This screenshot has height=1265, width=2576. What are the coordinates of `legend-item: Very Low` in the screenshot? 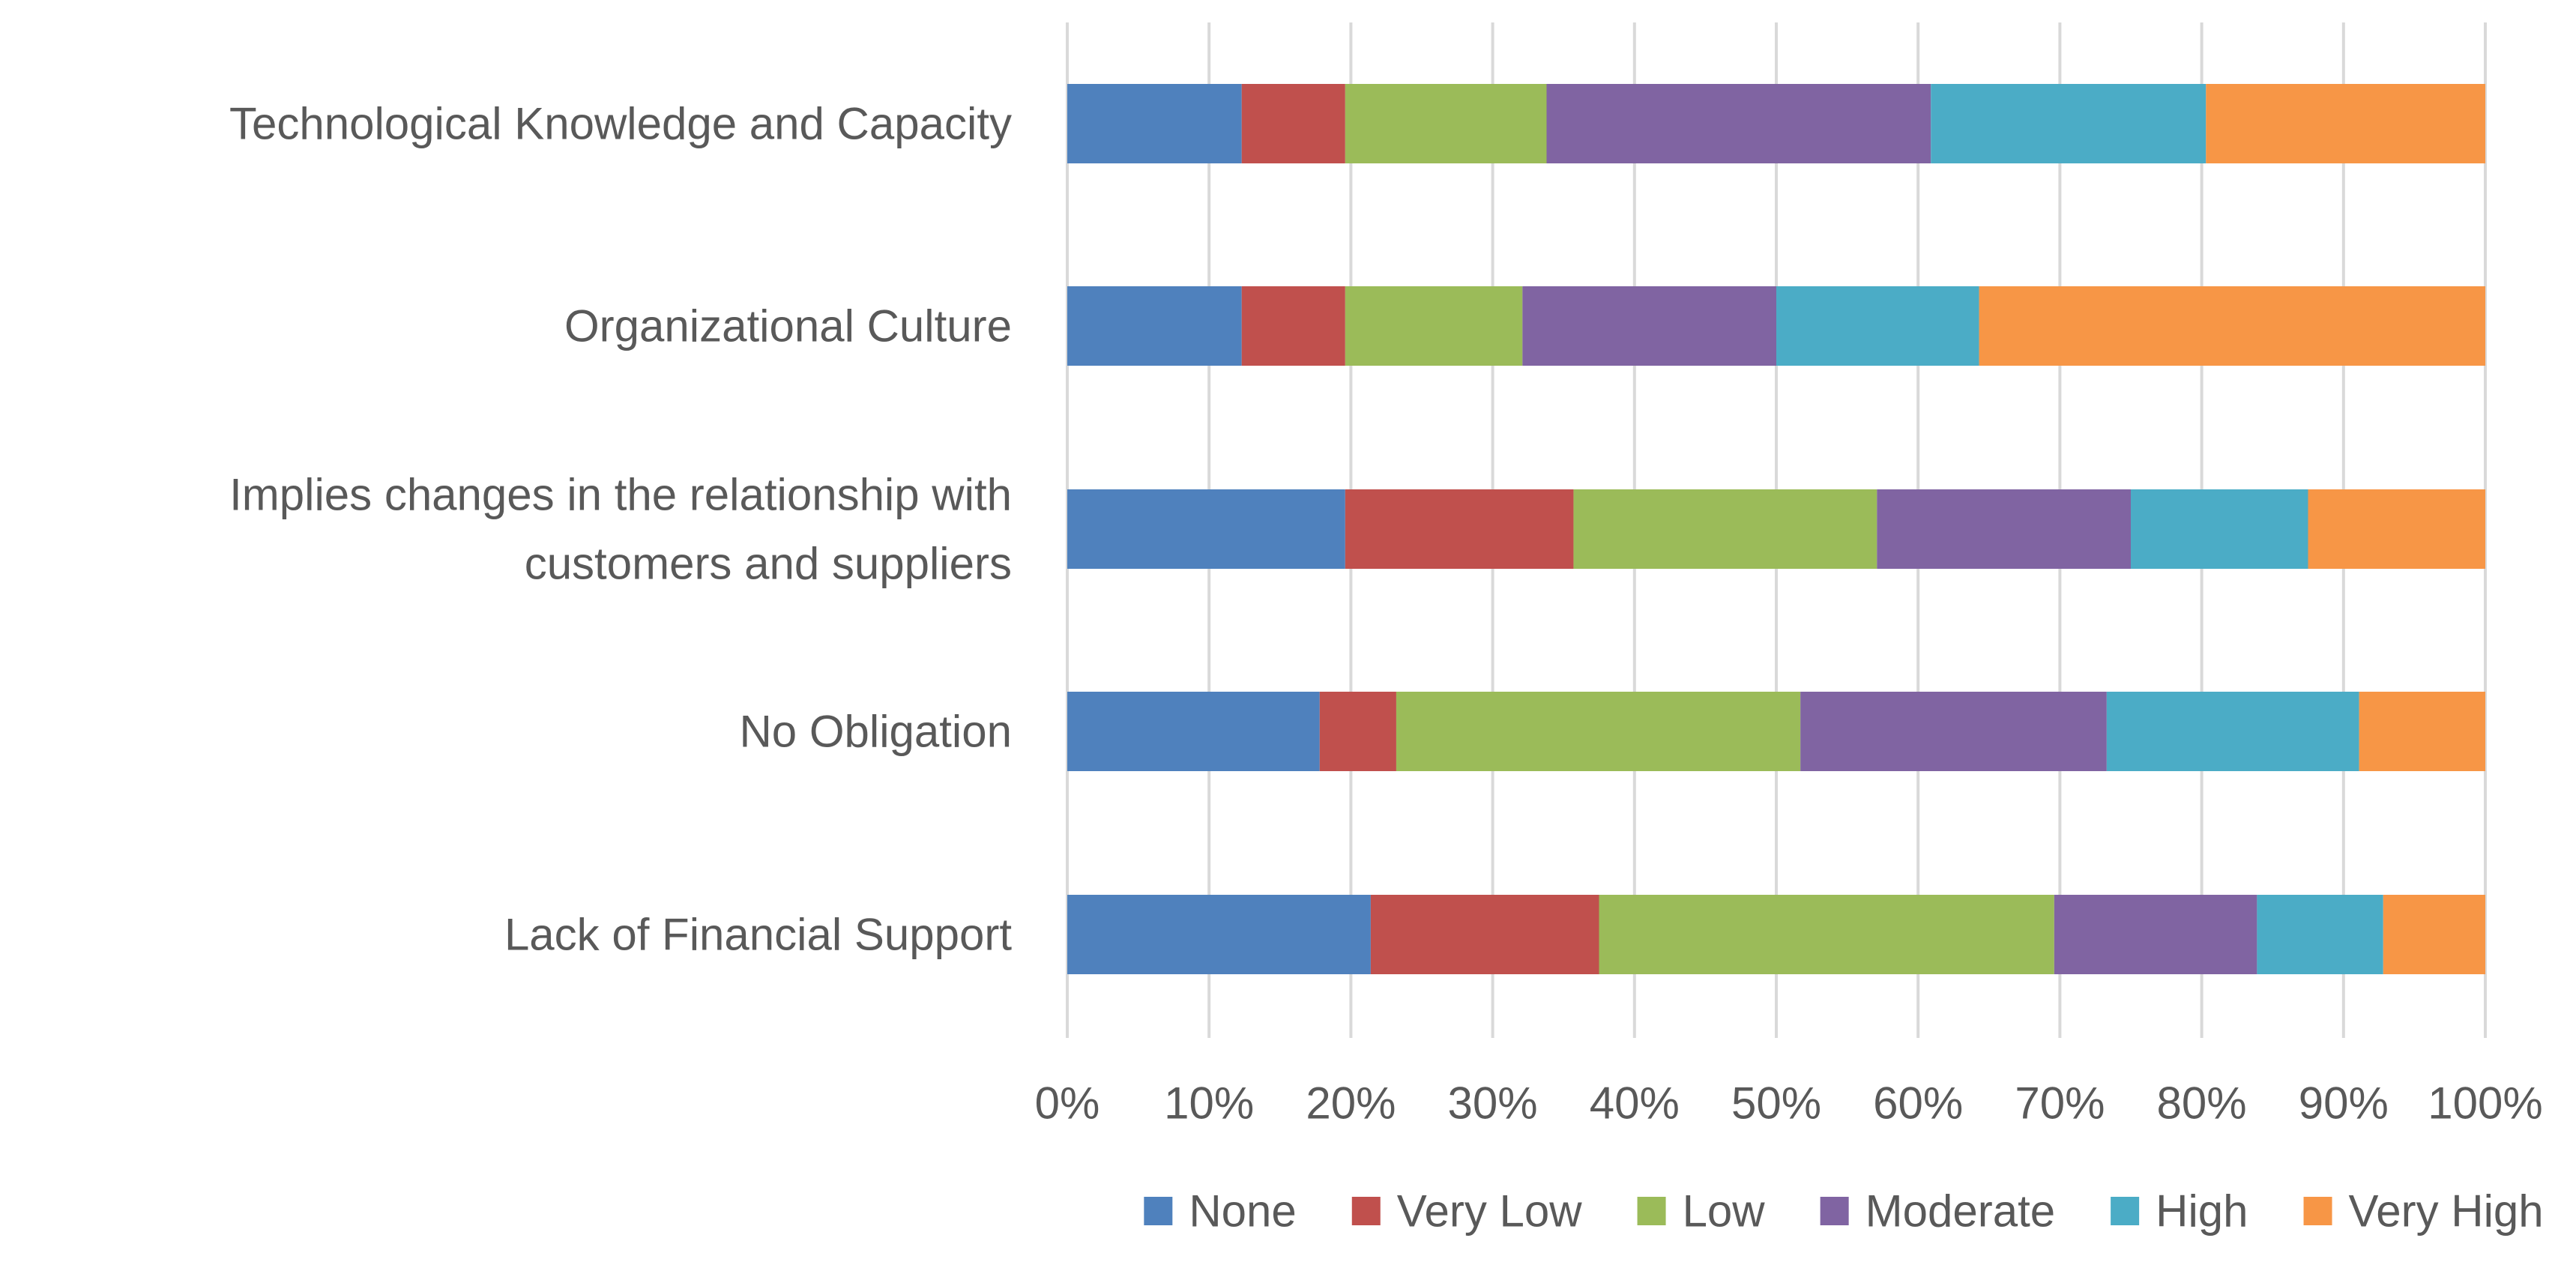 It's located at (1466, 1211).